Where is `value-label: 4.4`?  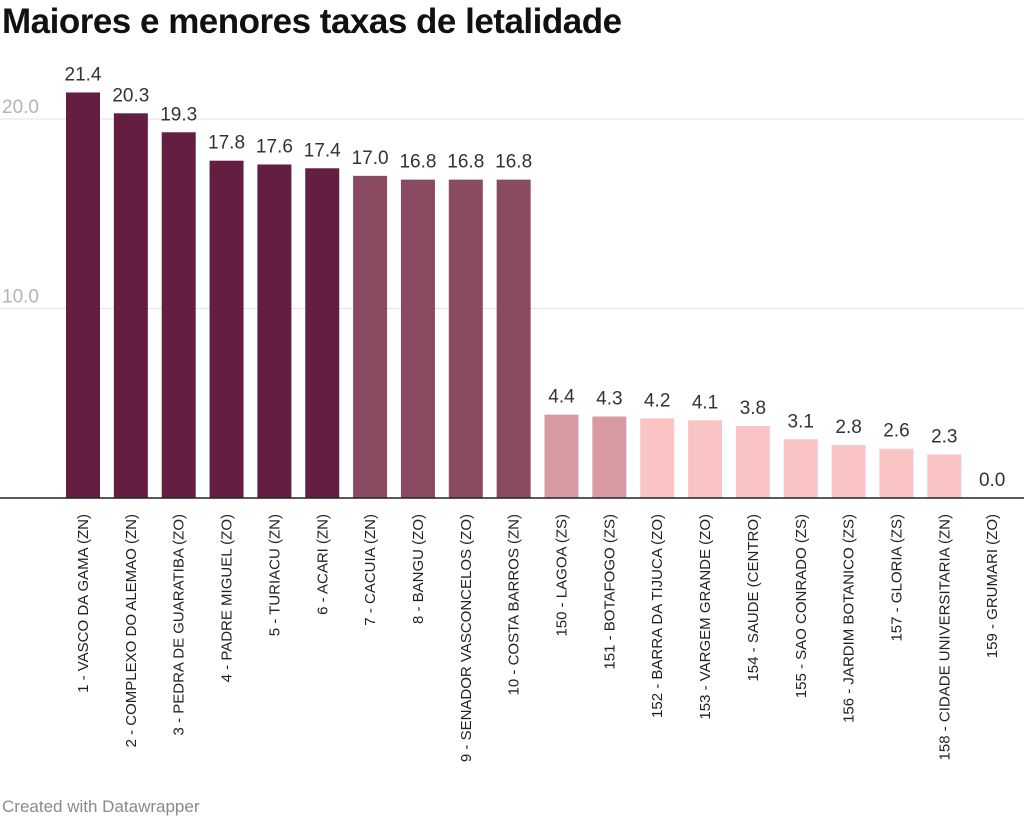 value-label: 4.4 is located at coordinates (561, 397).